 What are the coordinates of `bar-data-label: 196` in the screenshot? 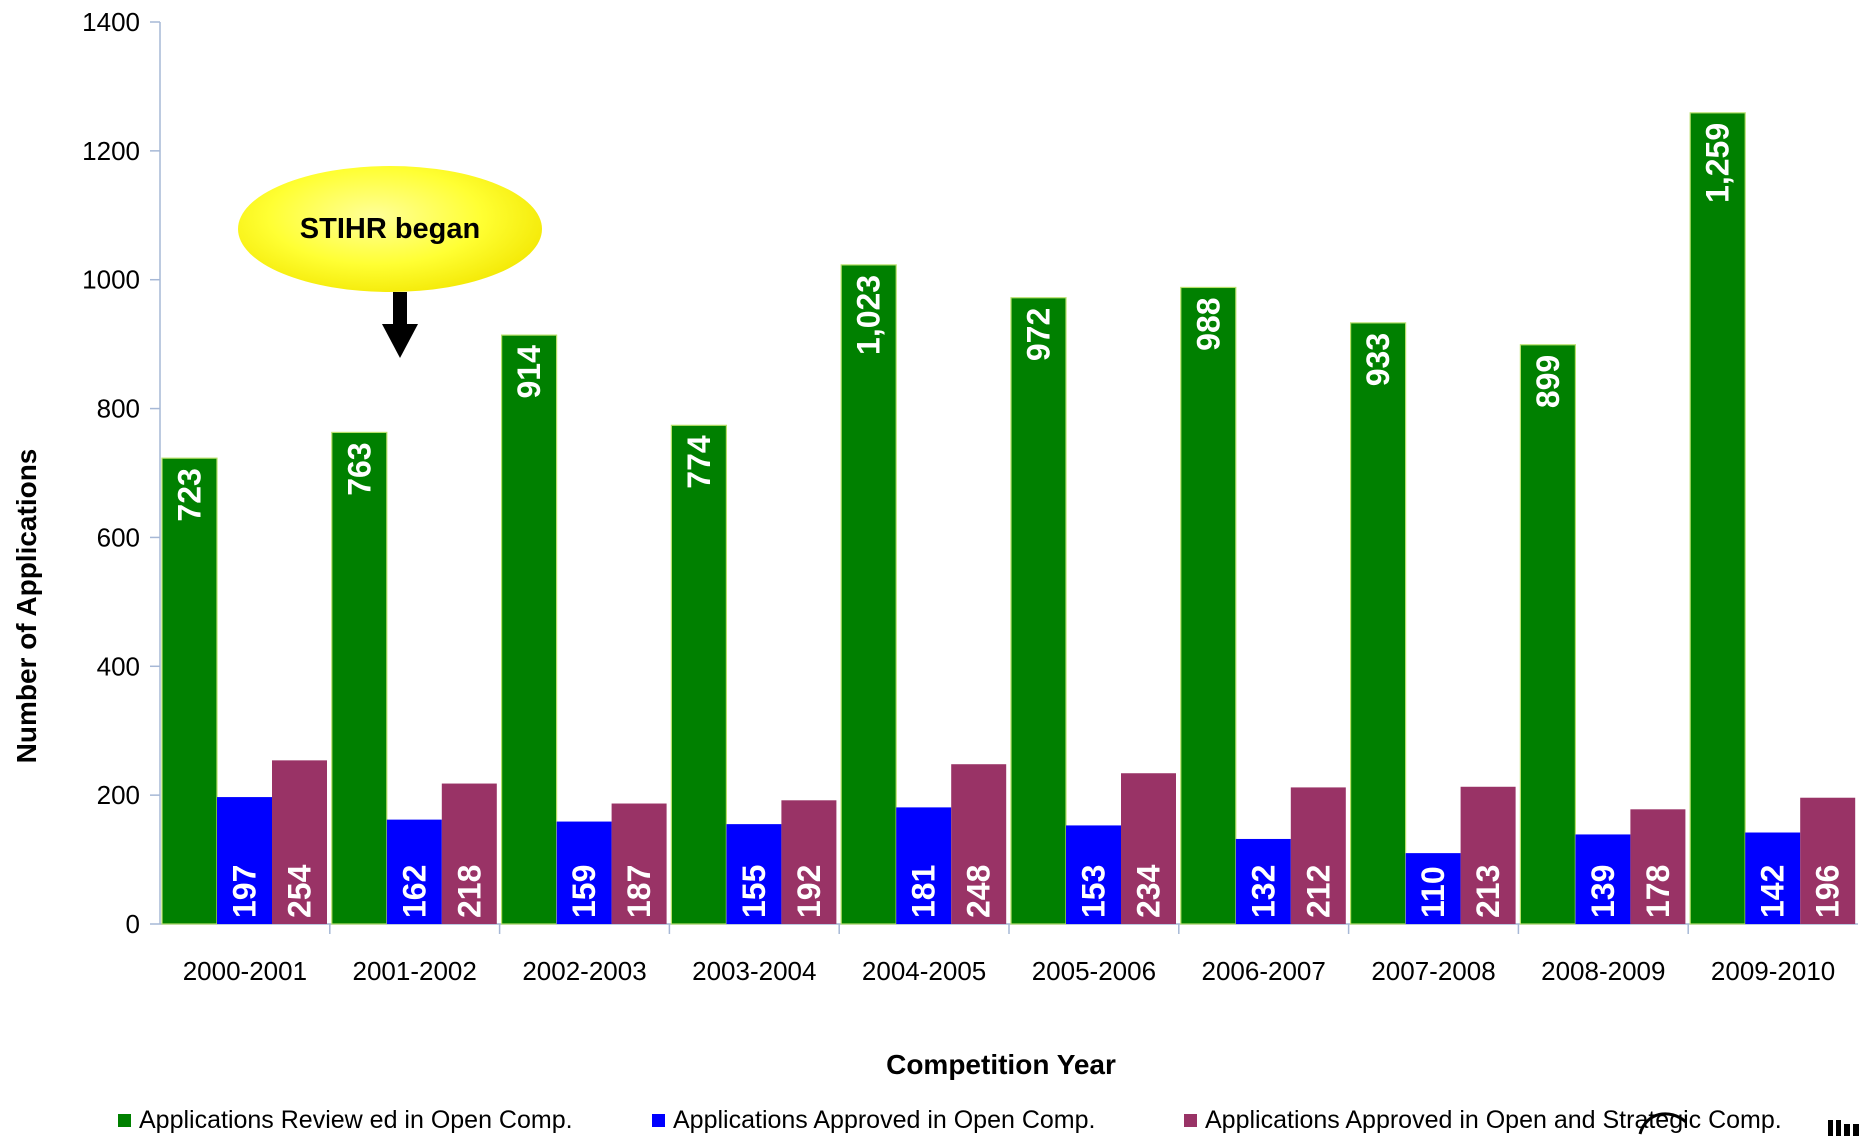 It's located at (1828, 891).